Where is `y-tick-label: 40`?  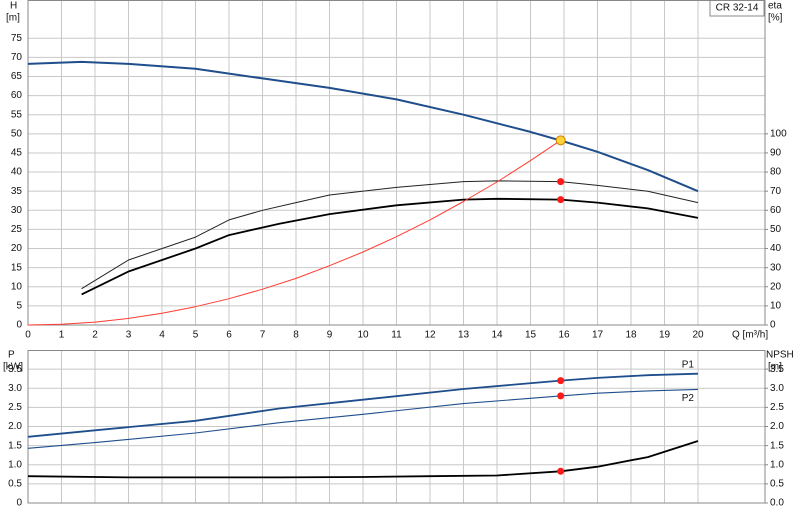
y-tick-label: 40 is located at coordinates (17, 172).